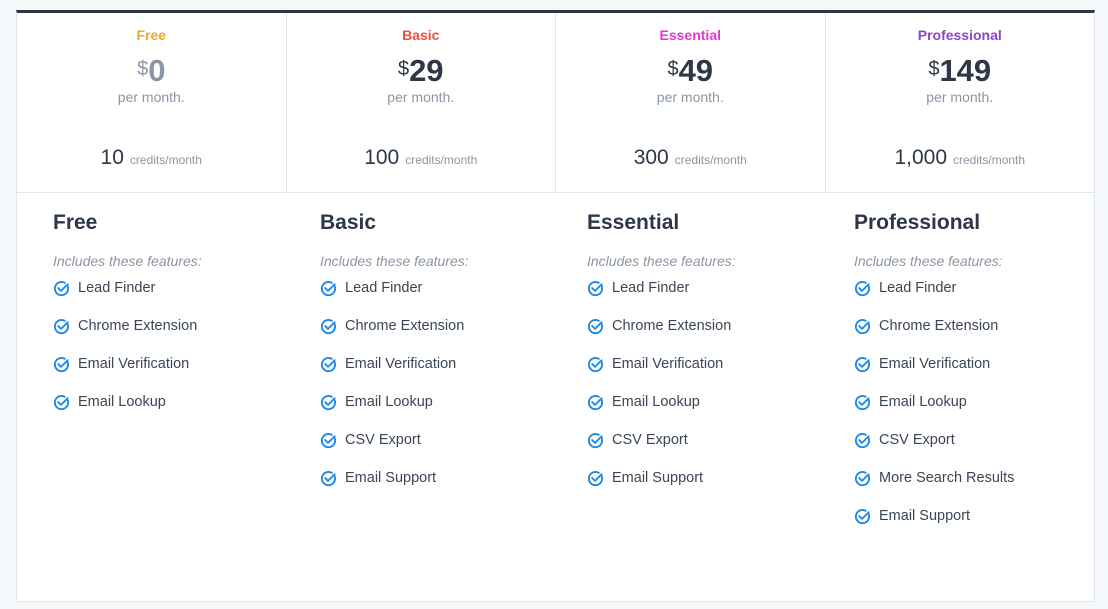 Image resolution: width=1108 pixels, height=609 pixels. What do you see at coordinates (75, 222) in the screenshot?
I see `plan-title: Free` at bounding box center [75, 222].